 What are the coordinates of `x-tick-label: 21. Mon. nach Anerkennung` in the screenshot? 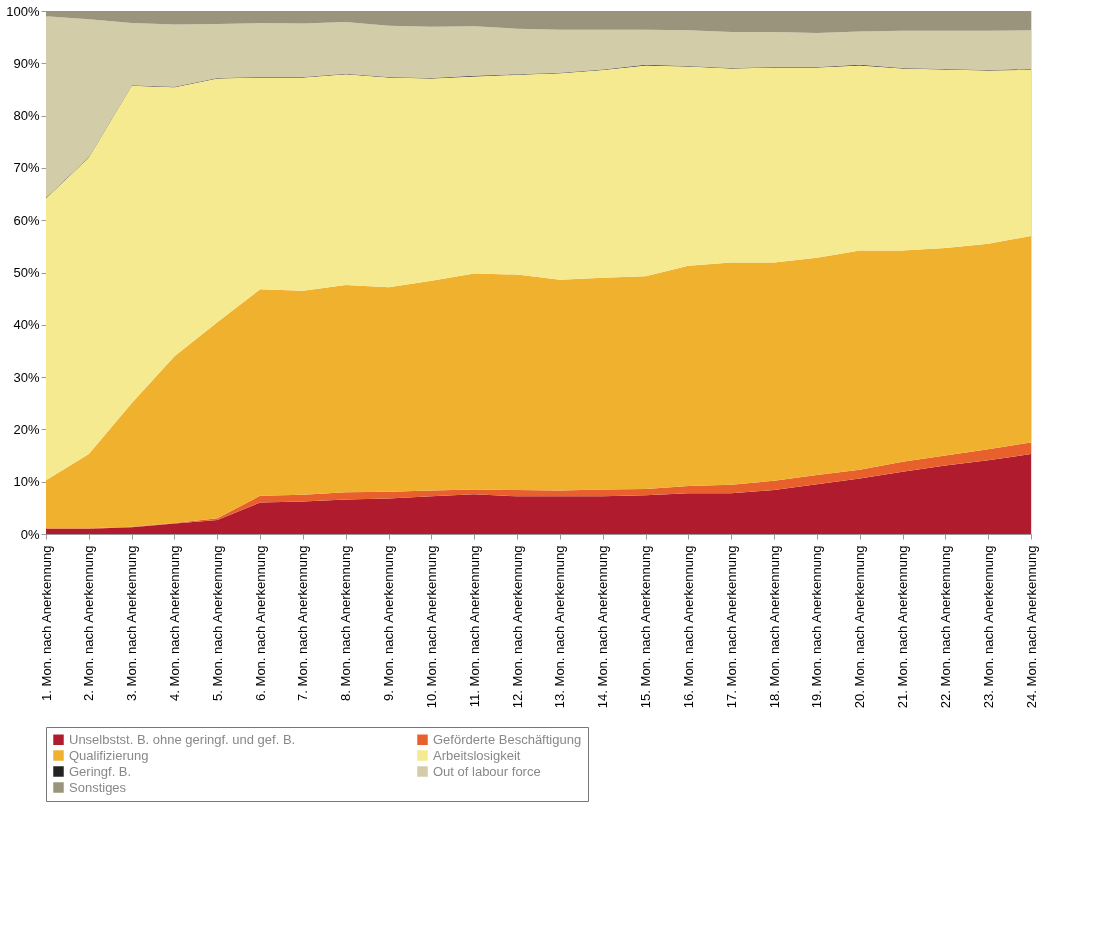 It's located at (903, 627).